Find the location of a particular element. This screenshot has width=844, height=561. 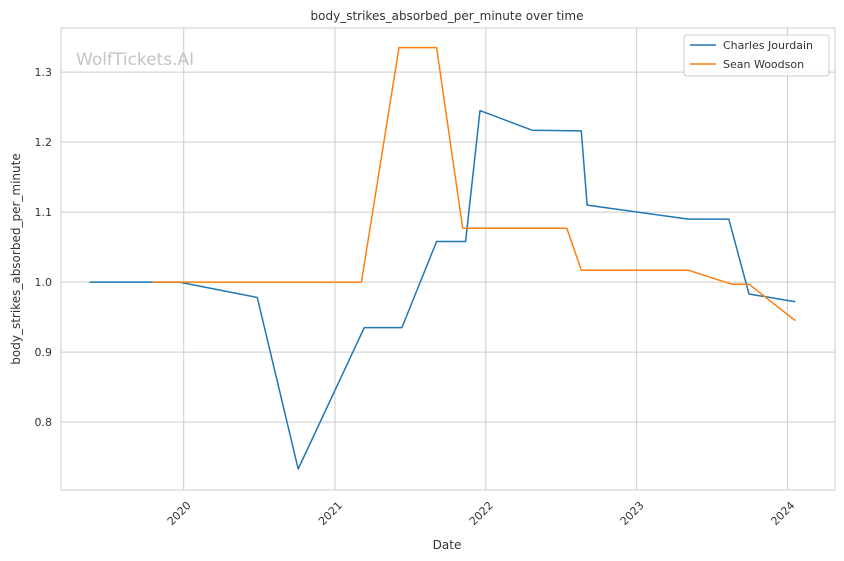

x-tick-label: 2021 is located at coordinates (330, 513).